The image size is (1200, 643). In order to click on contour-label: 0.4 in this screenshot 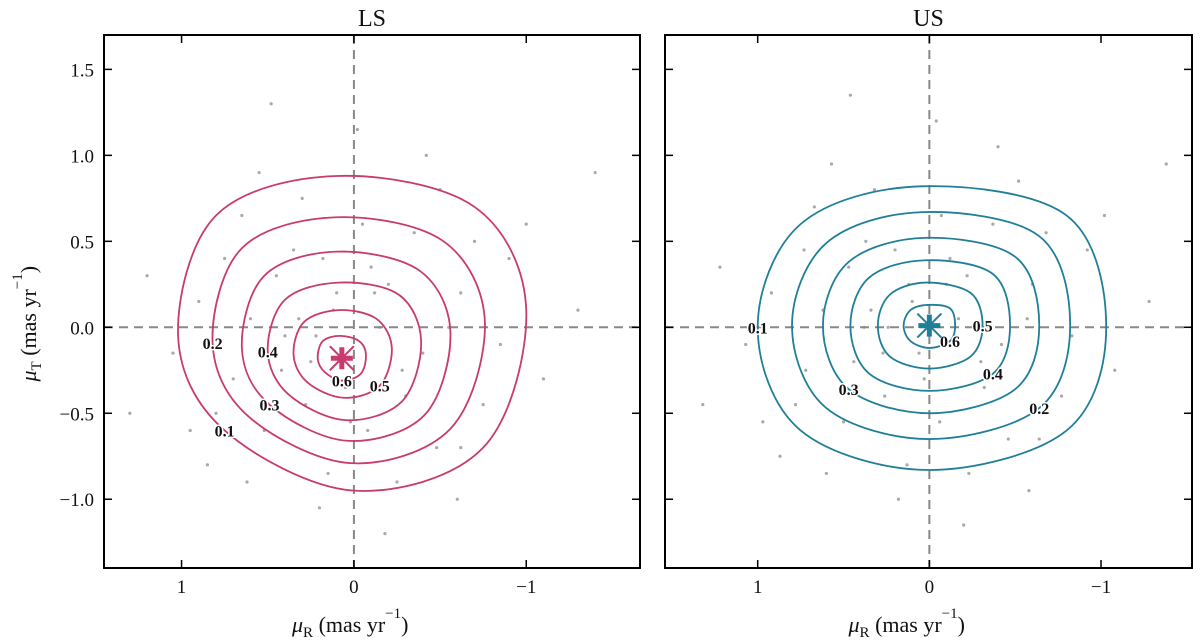, I will do `click(993, 375)`.